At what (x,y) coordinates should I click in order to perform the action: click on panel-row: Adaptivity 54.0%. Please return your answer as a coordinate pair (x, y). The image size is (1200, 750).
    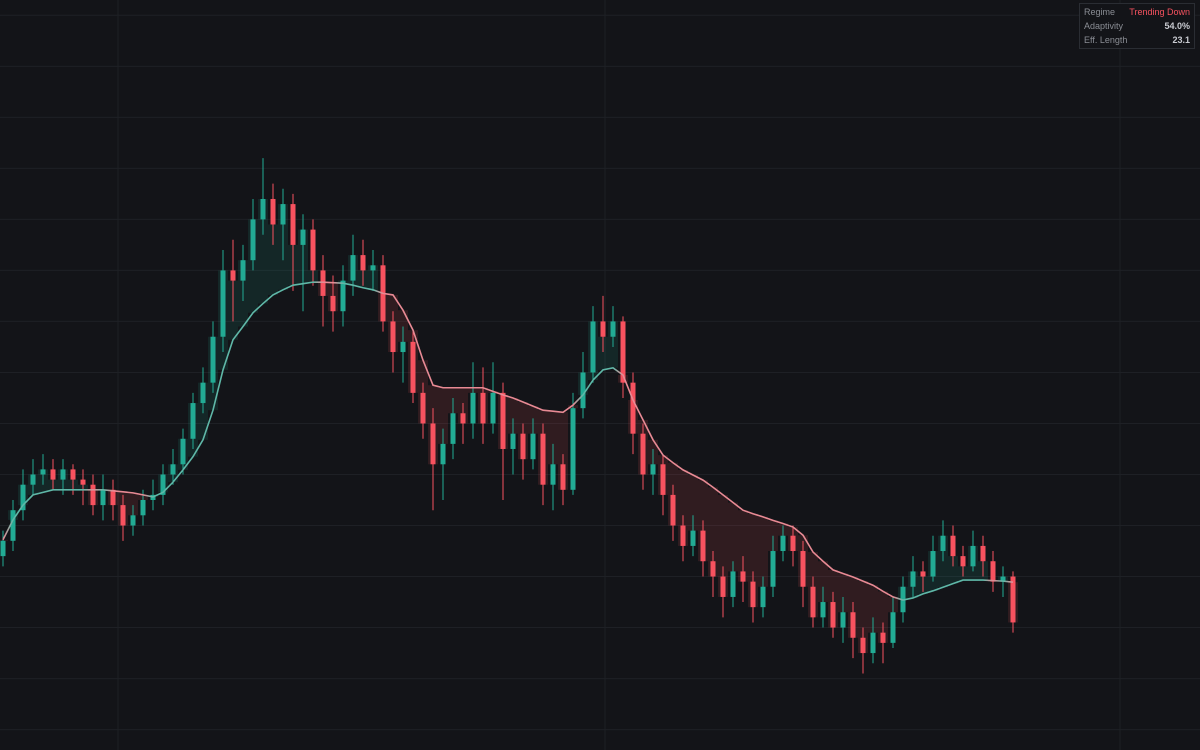
    Looking at the image, I should click on (1137, 26).